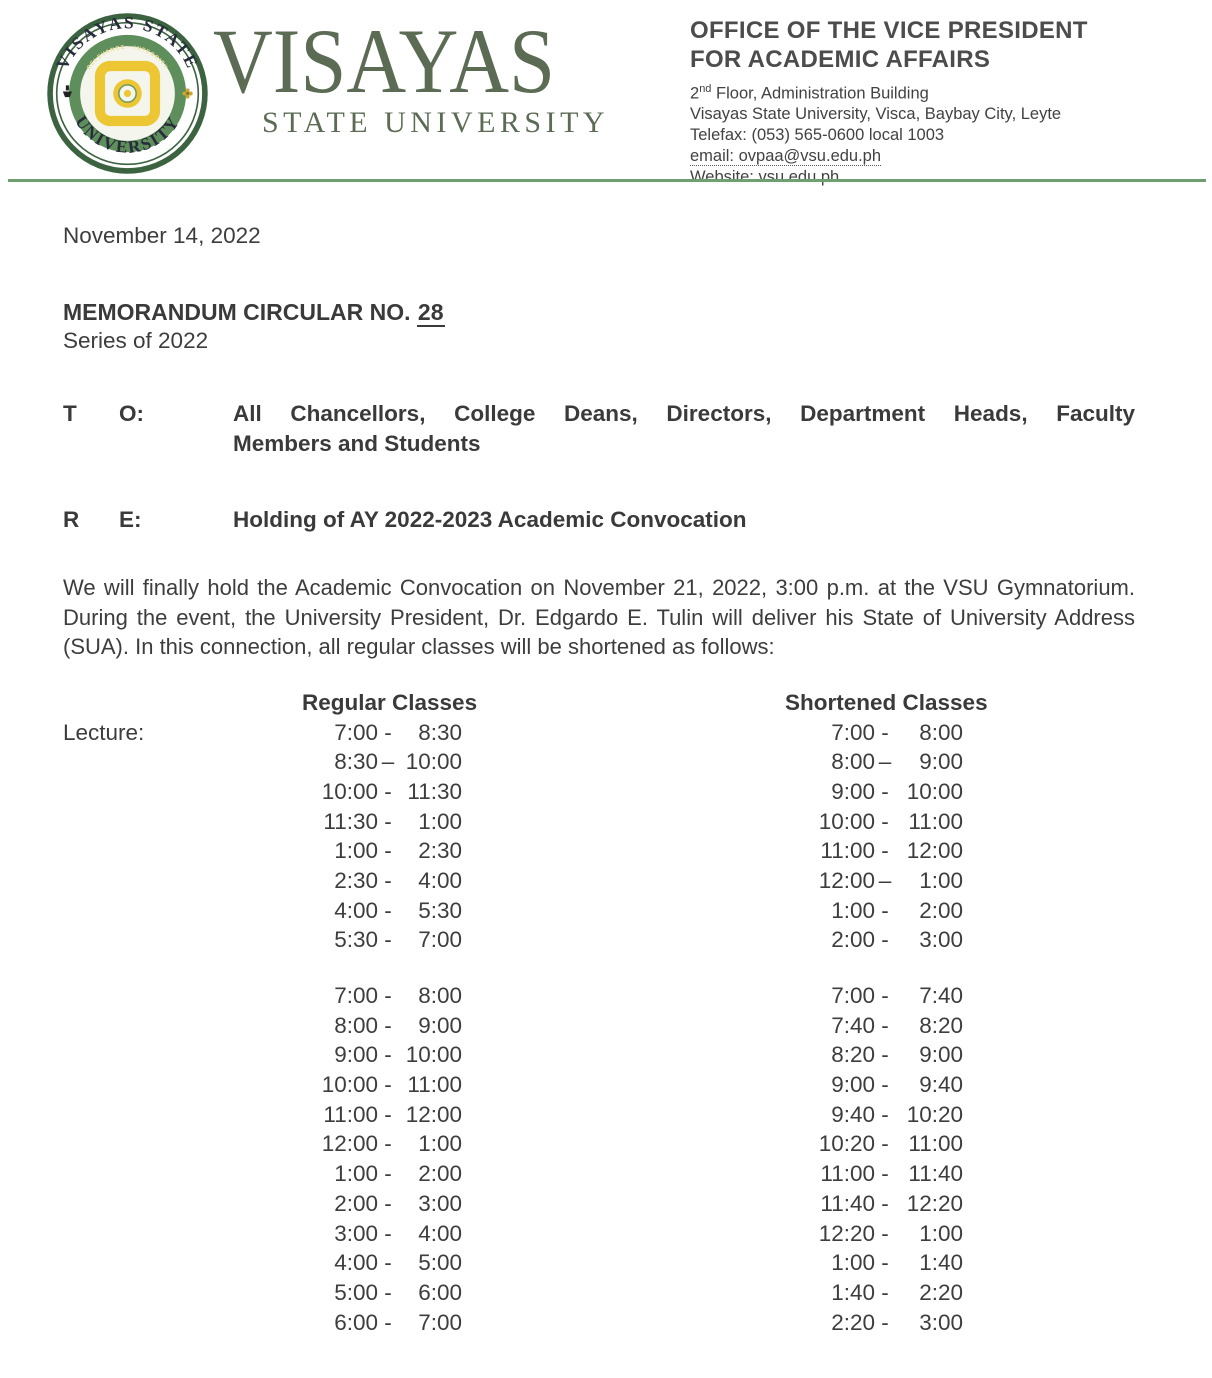 This screenshot has height=1378, width=1212. Describe the element at coordinates (846, 880) in the screenshot. I see `shortened-start-time: 12:00` at that location.